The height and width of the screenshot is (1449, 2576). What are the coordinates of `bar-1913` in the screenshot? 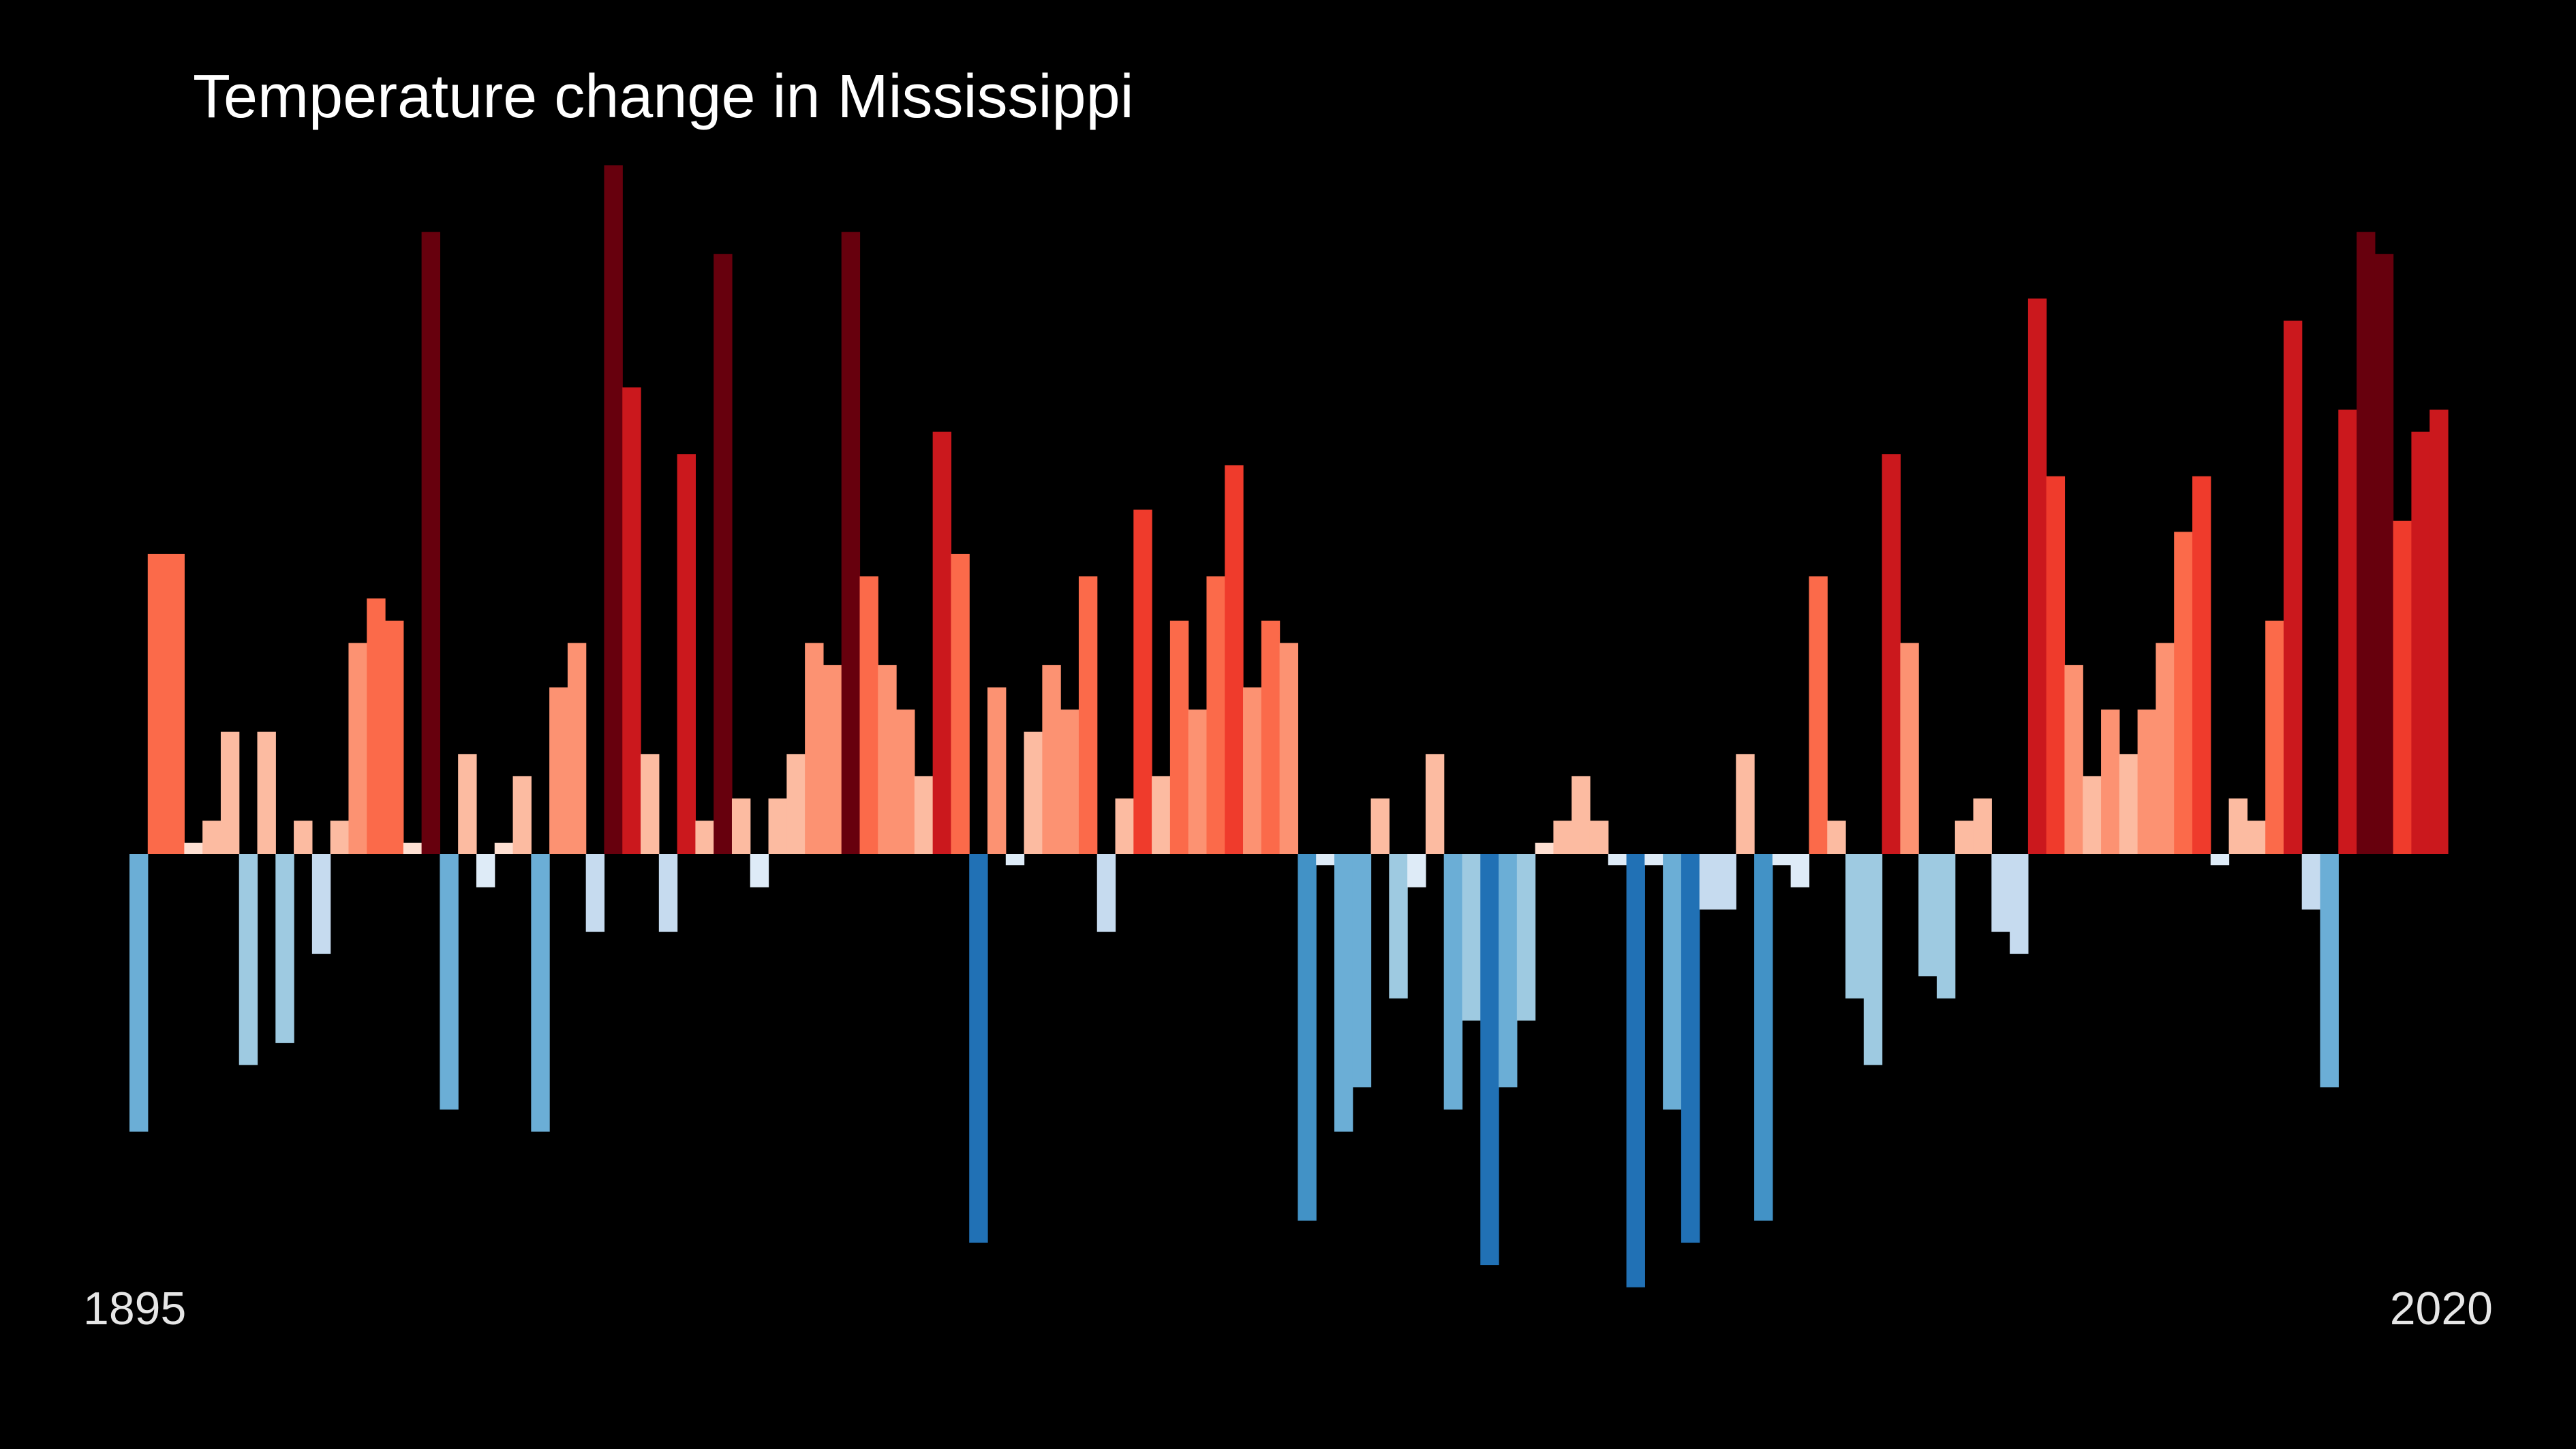 It's located at (467, 804).